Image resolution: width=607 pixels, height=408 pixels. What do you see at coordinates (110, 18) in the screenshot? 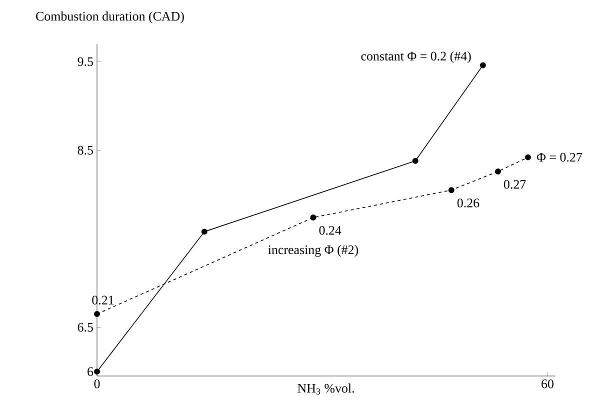
I see `y-axis-title: Combustion duration (CAD)` at bounding box center [110, 18].